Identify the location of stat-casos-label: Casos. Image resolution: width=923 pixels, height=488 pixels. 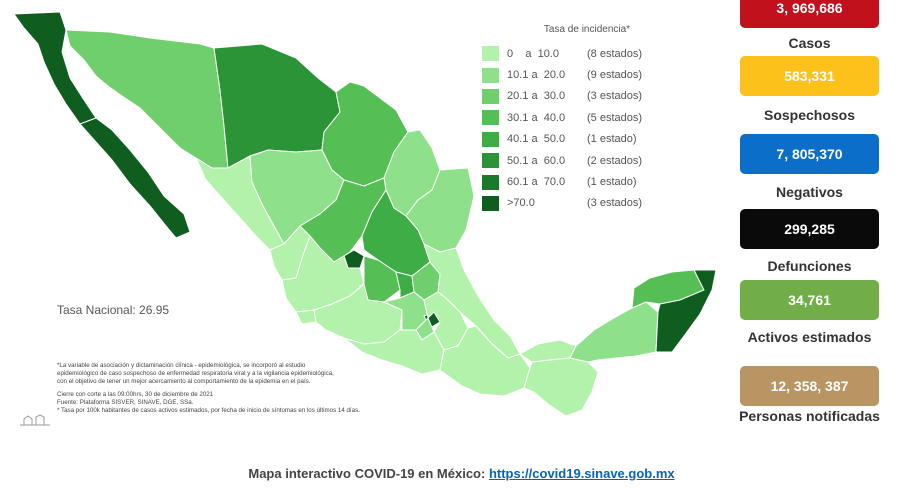
(809, 43).